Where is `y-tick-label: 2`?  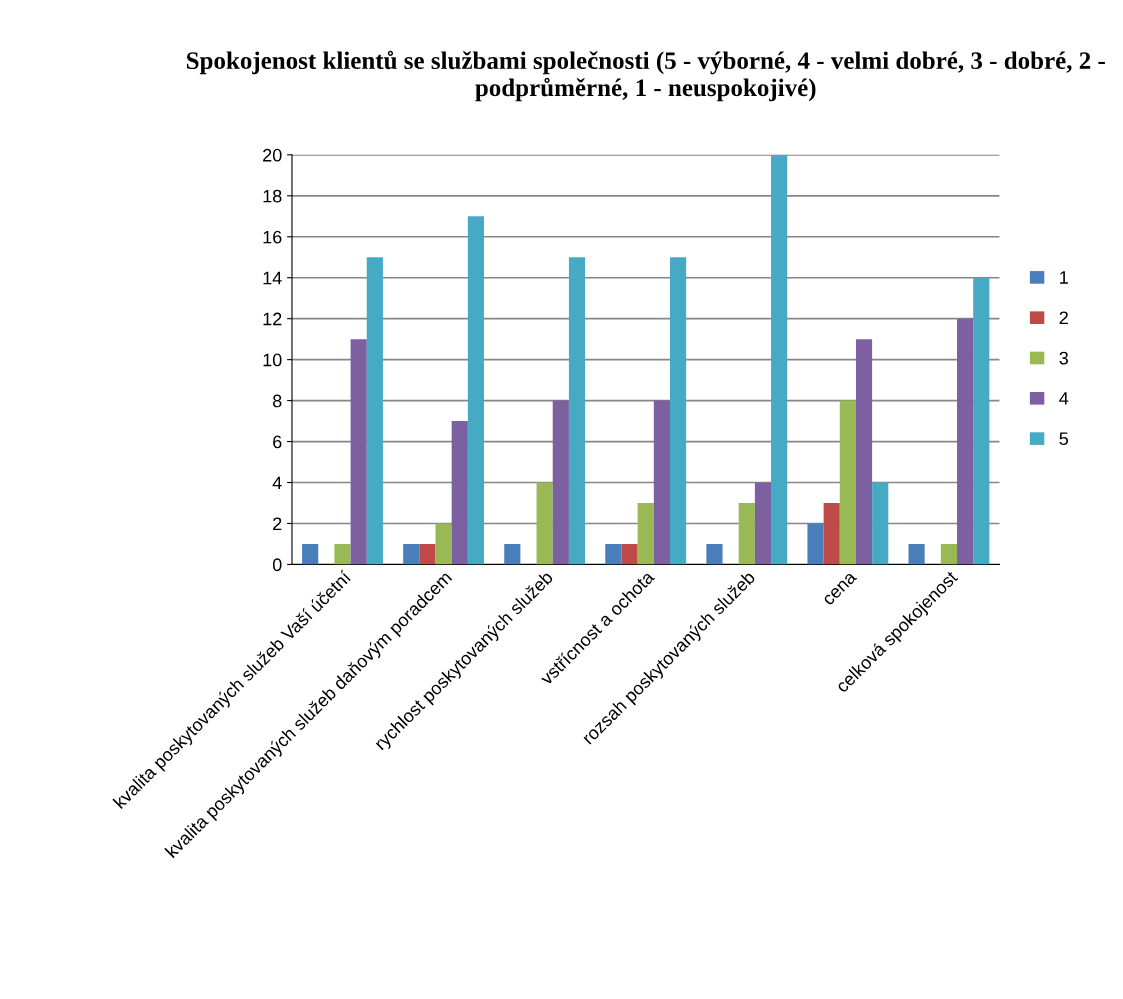
y-tick-label: 2 is located at coordinates (277, 524).